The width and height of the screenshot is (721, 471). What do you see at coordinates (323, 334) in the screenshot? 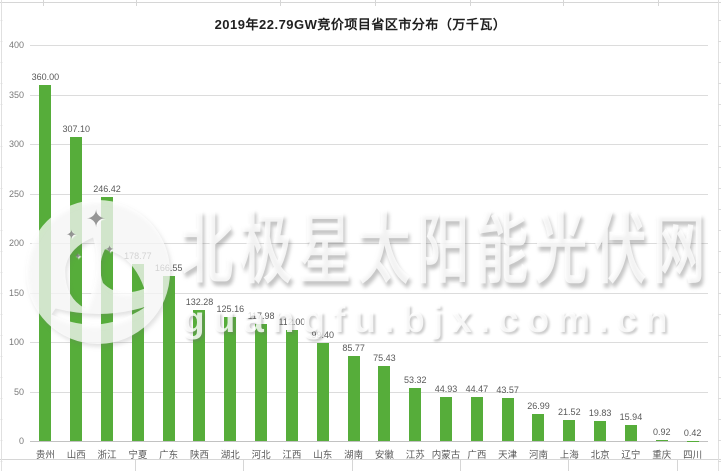
I see `bar-value-label: 99.40` at bounding box center [323, 334].